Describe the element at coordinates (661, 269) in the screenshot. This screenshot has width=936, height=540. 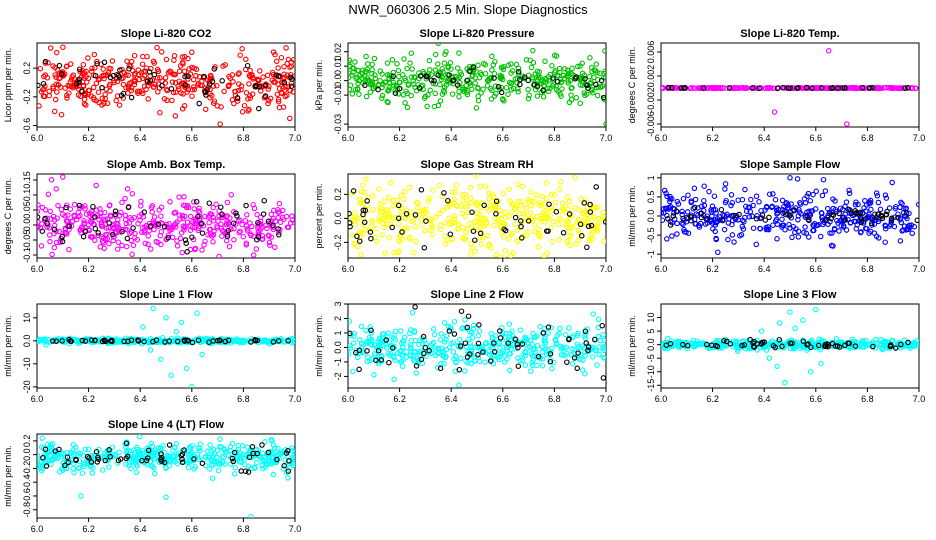
I see `x-tick-label: 6.0` at that location.